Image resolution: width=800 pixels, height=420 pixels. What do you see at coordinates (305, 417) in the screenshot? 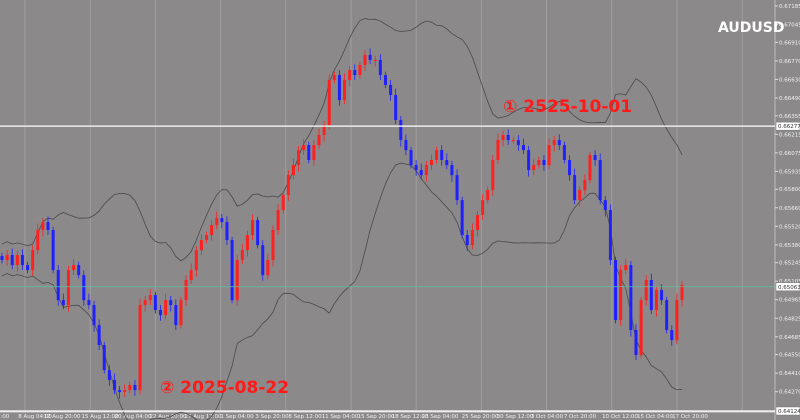
I see `x-tick-label: 8 Sep 12:00` at bounding box center [305, 417].